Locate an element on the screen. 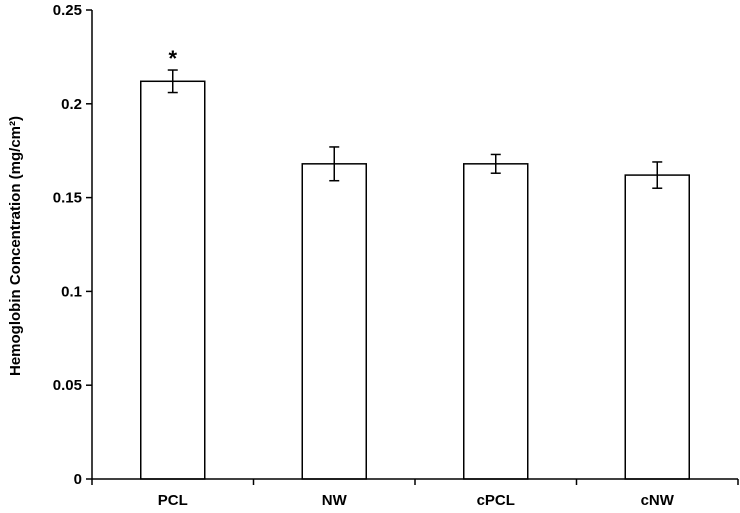 The height and width of the screenshot is (513, 740). x-axis-categories: PCL NW cPCL cNW is located at coordinates (415, 494).